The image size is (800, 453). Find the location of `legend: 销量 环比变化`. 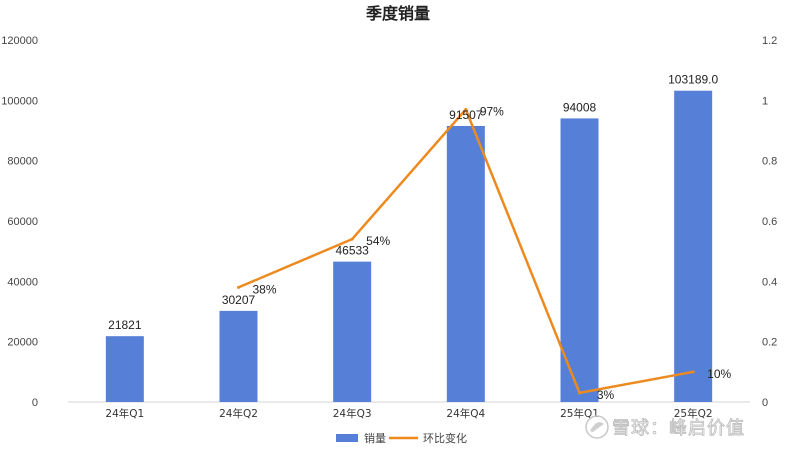

legend: 销量 环比变化 is located at coordinates (401, 438).